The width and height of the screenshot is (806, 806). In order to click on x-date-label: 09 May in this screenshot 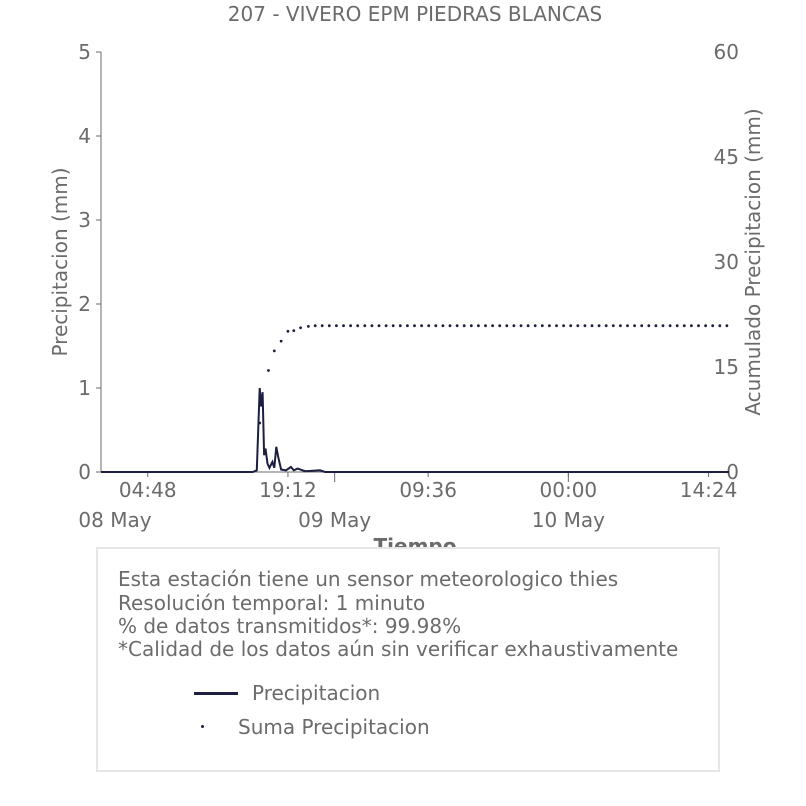, I will do `click(334, 520)`.